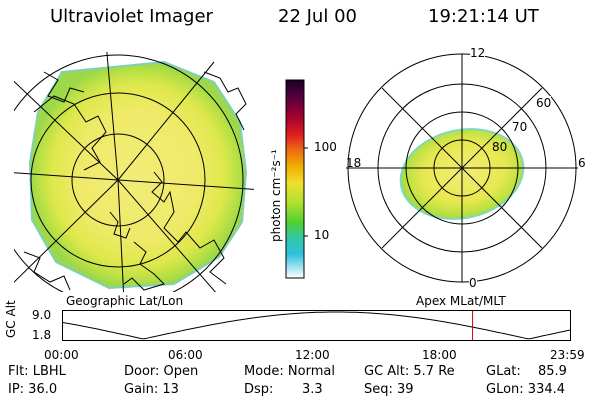  What do you see at coordinates (503, 371) in the screenshot?
I see `info-glat-label: GLat:` at bounding box center [503, 371].